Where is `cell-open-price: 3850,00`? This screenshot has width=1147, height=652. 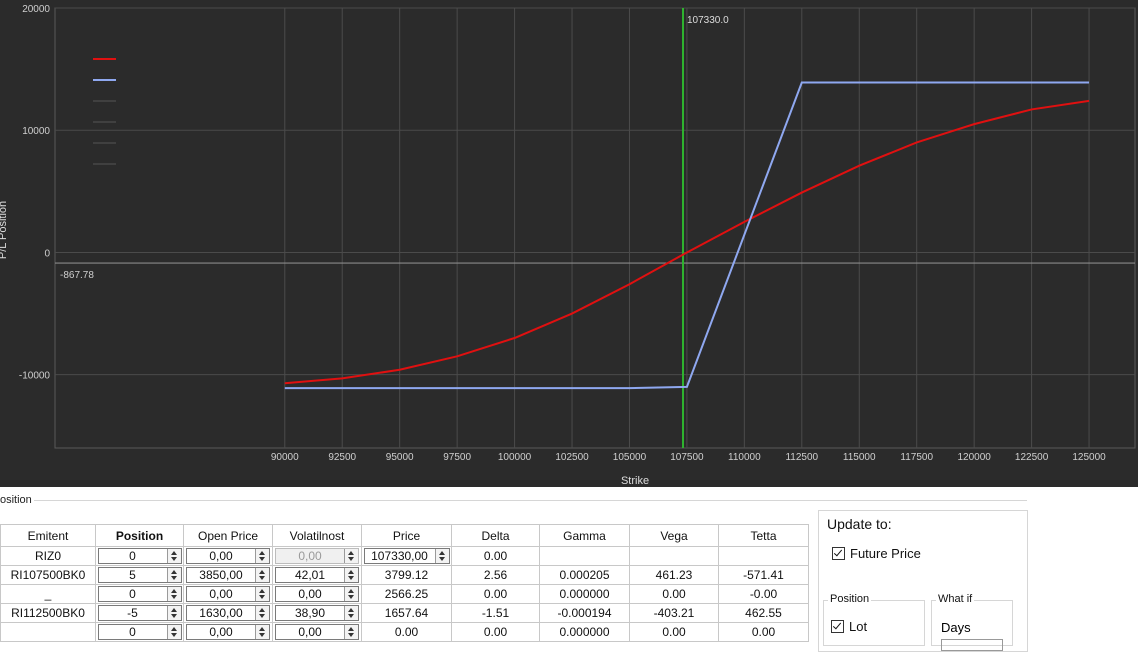 cell-open-price: 3850,00 is located at coordinates (228, 575).